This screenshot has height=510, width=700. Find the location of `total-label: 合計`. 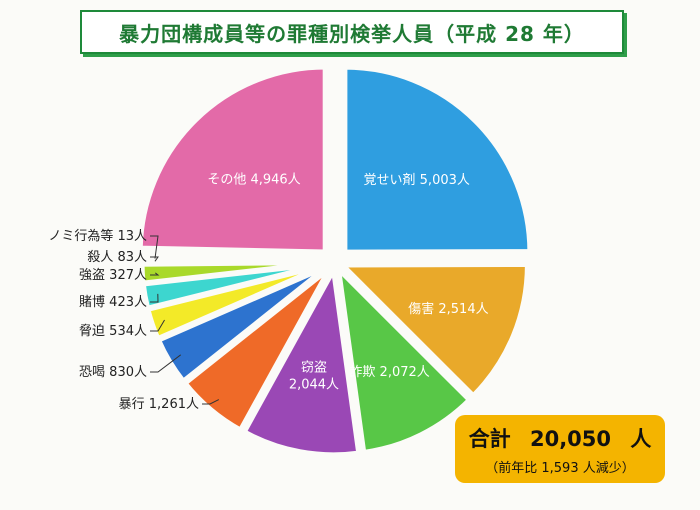

total-label: 合計 is located at coordinates (489, 439).